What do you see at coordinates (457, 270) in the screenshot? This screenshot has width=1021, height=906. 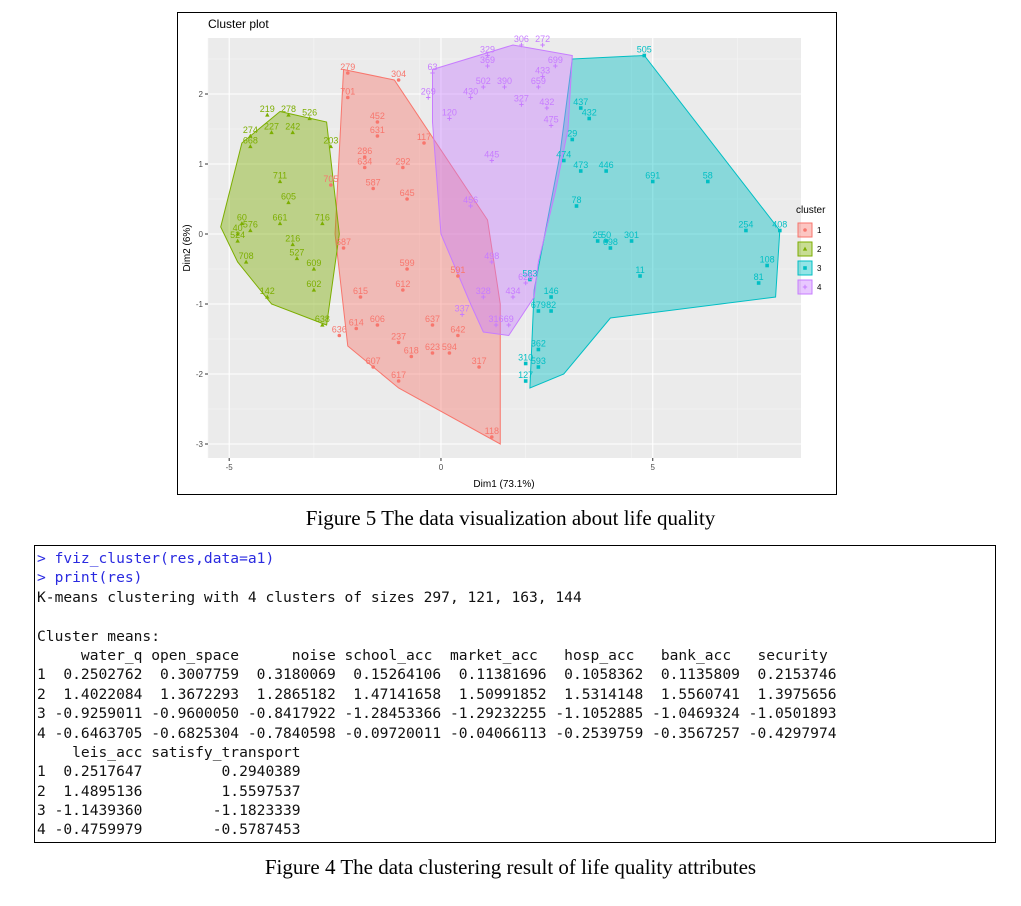 I see `cluster-1-point-label: 591` at bounding box center [457, 270].